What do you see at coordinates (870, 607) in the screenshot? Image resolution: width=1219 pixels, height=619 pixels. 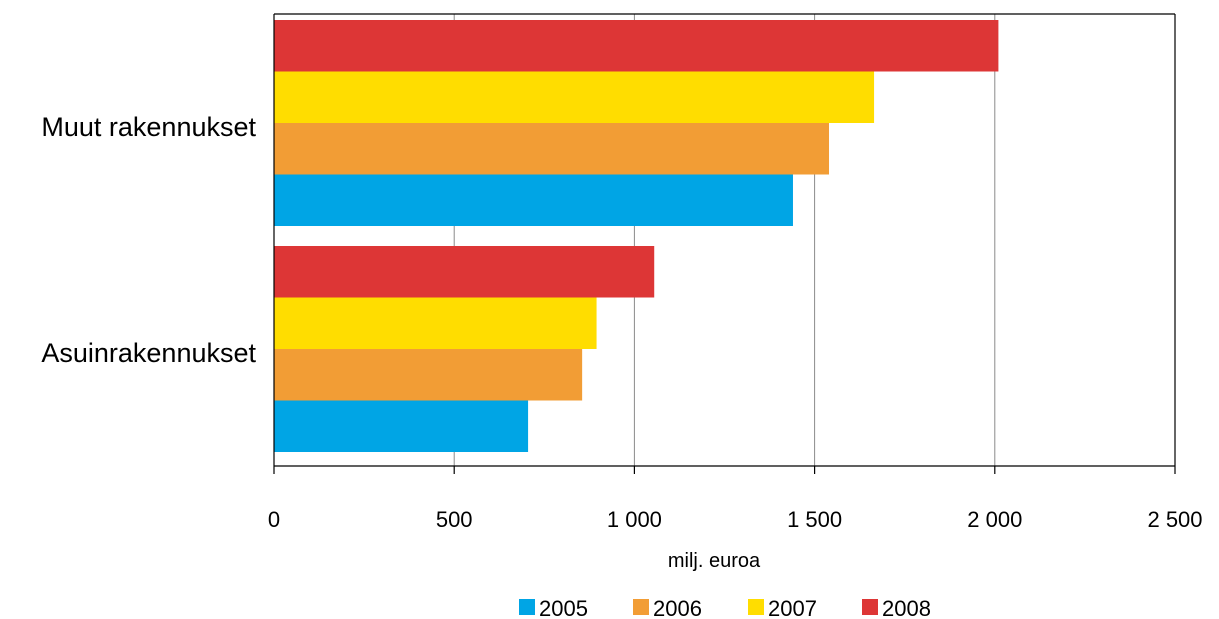 I see `legend-swatch-2008` at bounding box center [870, 607].